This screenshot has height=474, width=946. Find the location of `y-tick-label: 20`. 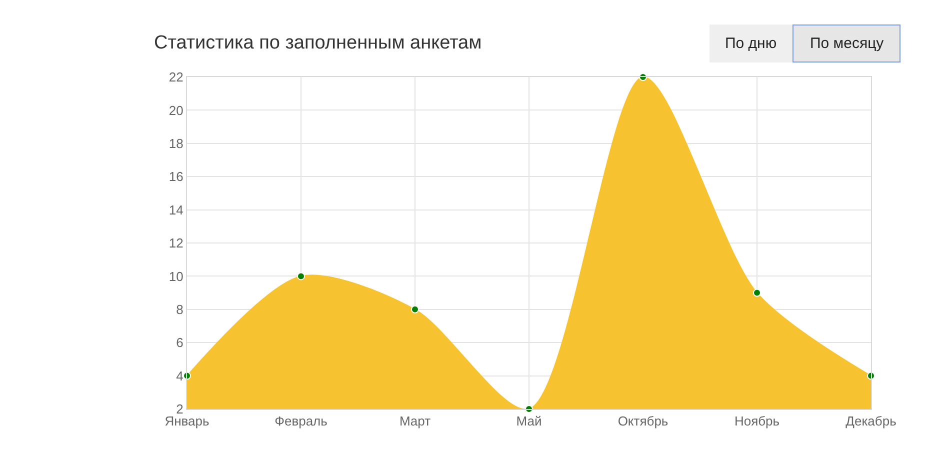

y-tick-label: 20 is located at coordinates (176, 110).